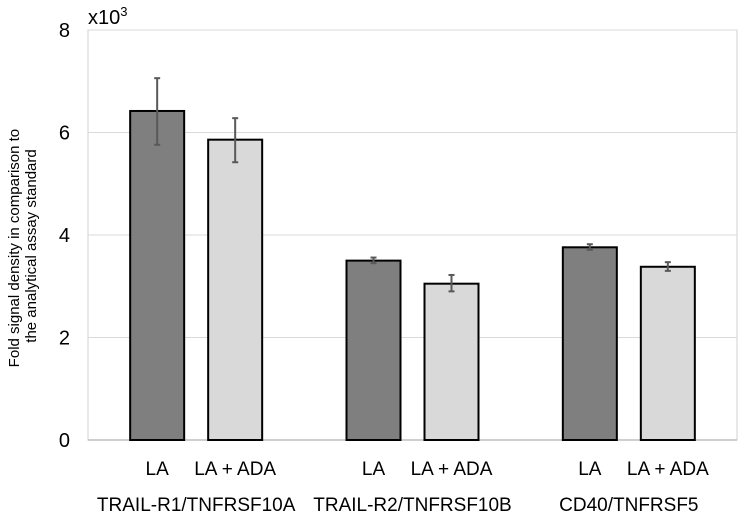  I want to click on y-tick-label: 2, so click(64, 339).